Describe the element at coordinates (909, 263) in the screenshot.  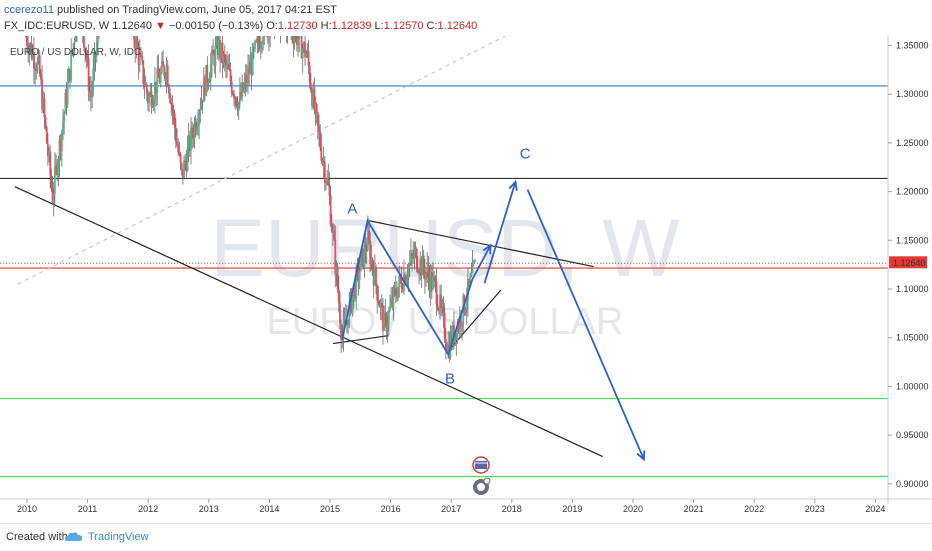
I see `svg-text: 1.12640` at that location.